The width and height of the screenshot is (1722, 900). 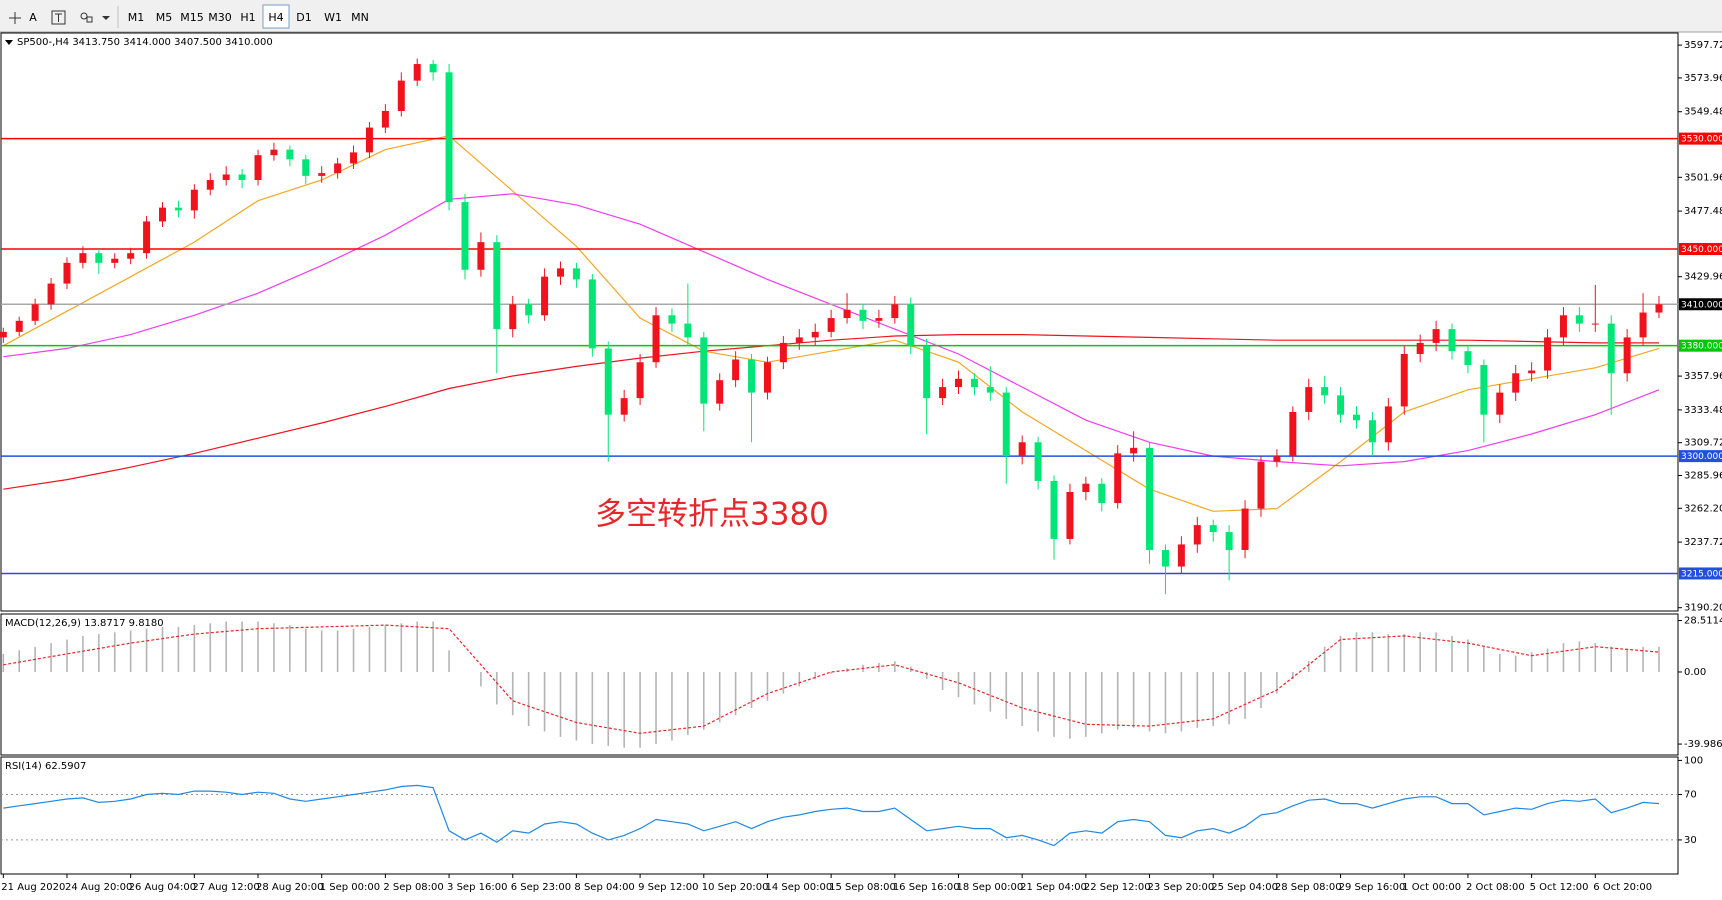 I want to click on x-tick-label: 3 Sep 16:00, so click(x=477, y=887).